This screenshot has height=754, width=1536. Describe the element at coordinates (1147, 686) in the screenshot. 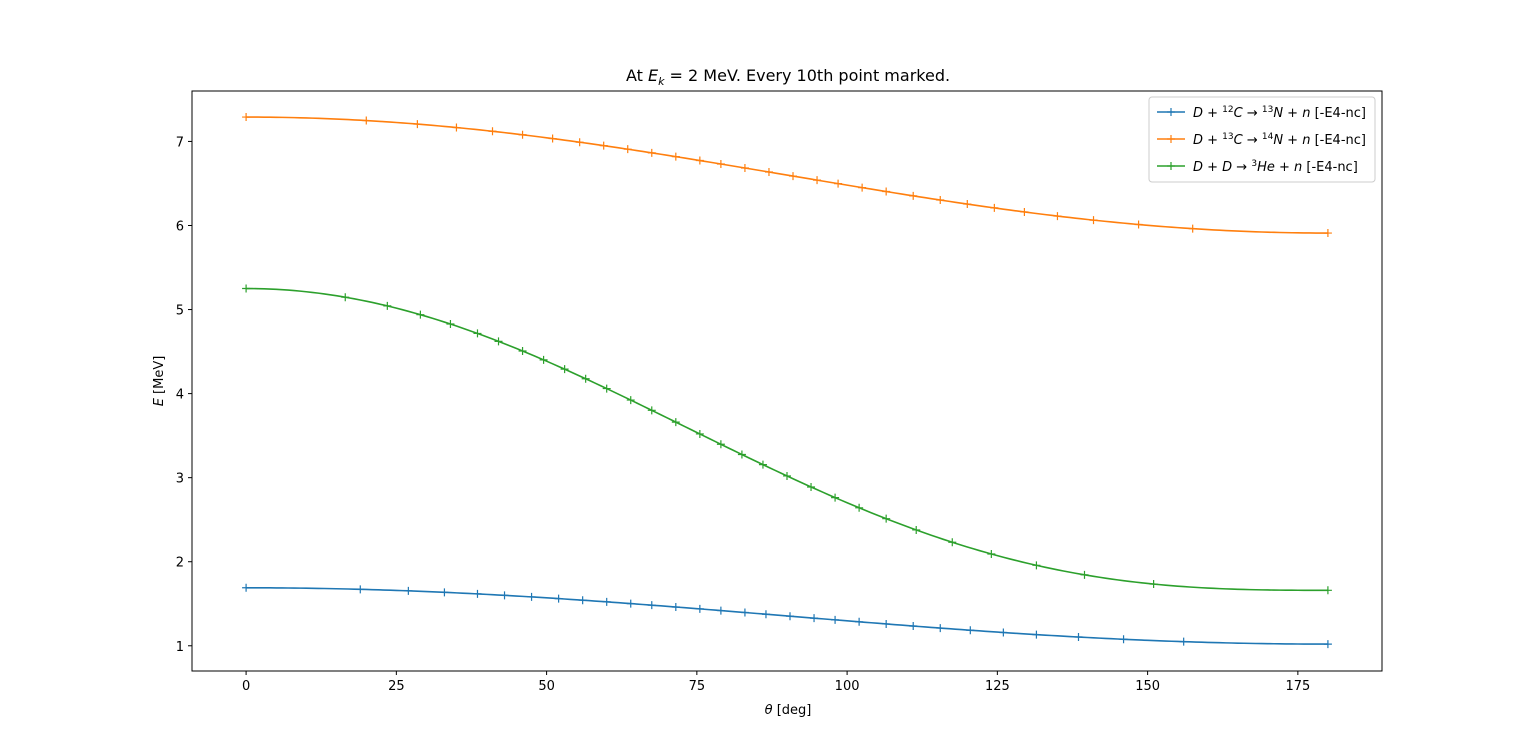

I see `x-tick-label: 150` at that location.